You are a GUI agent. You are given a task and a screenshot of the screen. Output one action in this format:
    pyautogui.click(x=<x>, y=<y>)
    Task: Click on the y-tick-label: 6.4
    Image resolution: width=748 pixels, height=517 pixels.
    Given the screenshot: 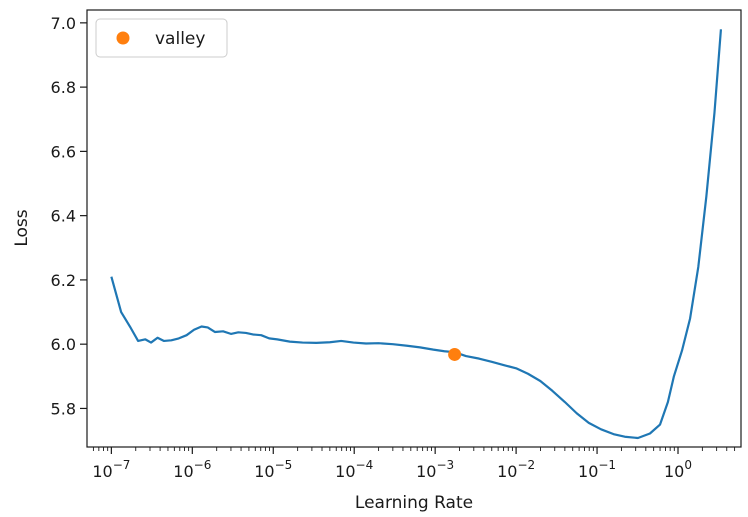 What is the action you would take?
    pyautogui.click(x=63, y=216)
    